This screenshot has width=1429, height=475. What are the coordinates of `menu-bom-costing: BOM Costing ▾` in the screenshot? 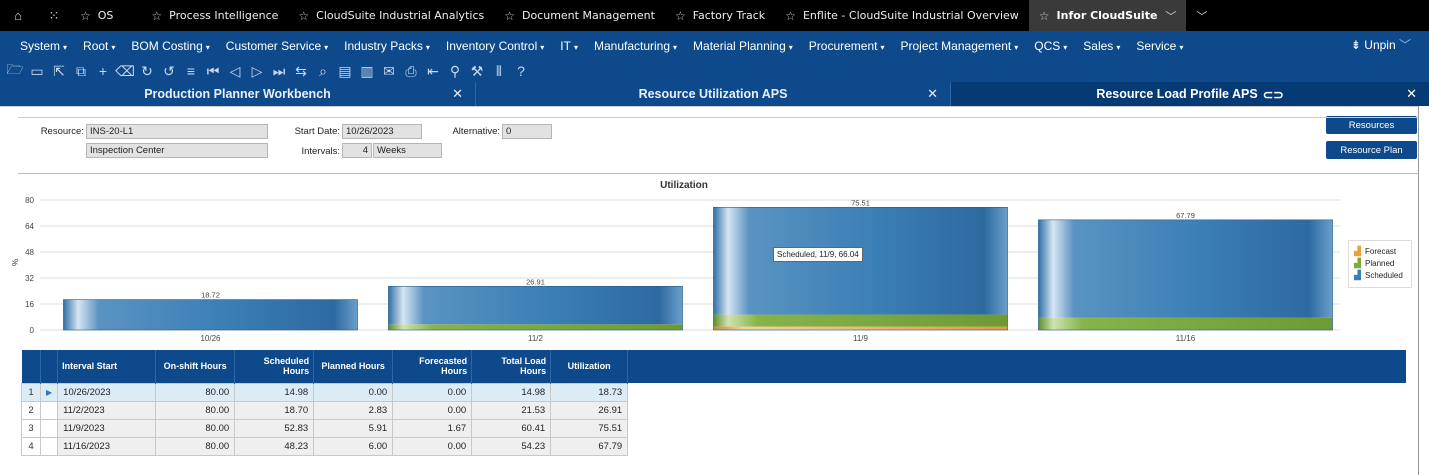 It's located at (170, 46).